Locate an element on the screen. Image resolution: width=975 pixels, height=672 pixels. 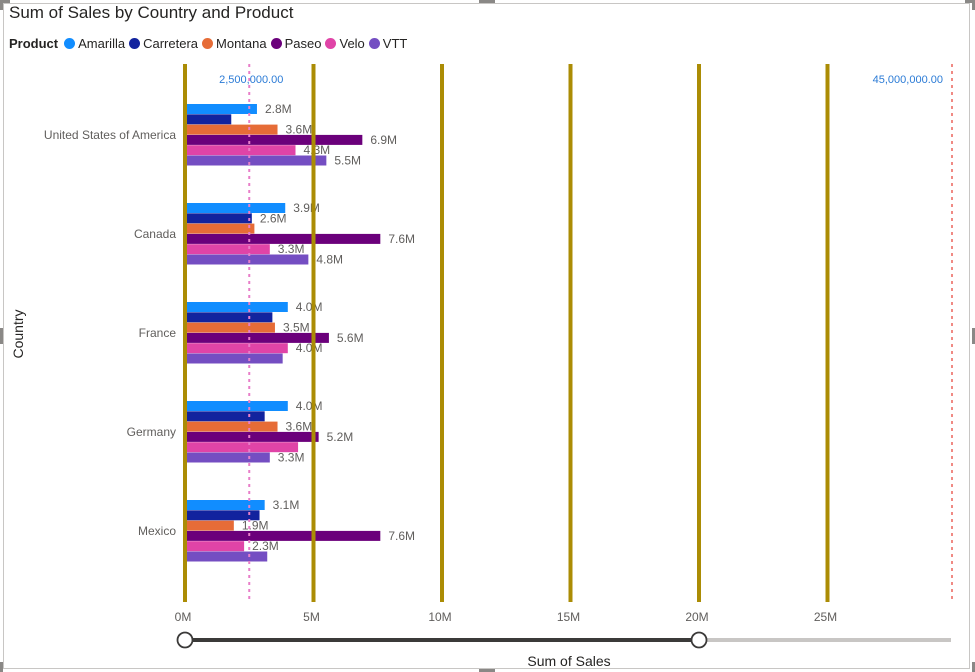
legend-label: Amarilla is located at coordinates (102, 43).